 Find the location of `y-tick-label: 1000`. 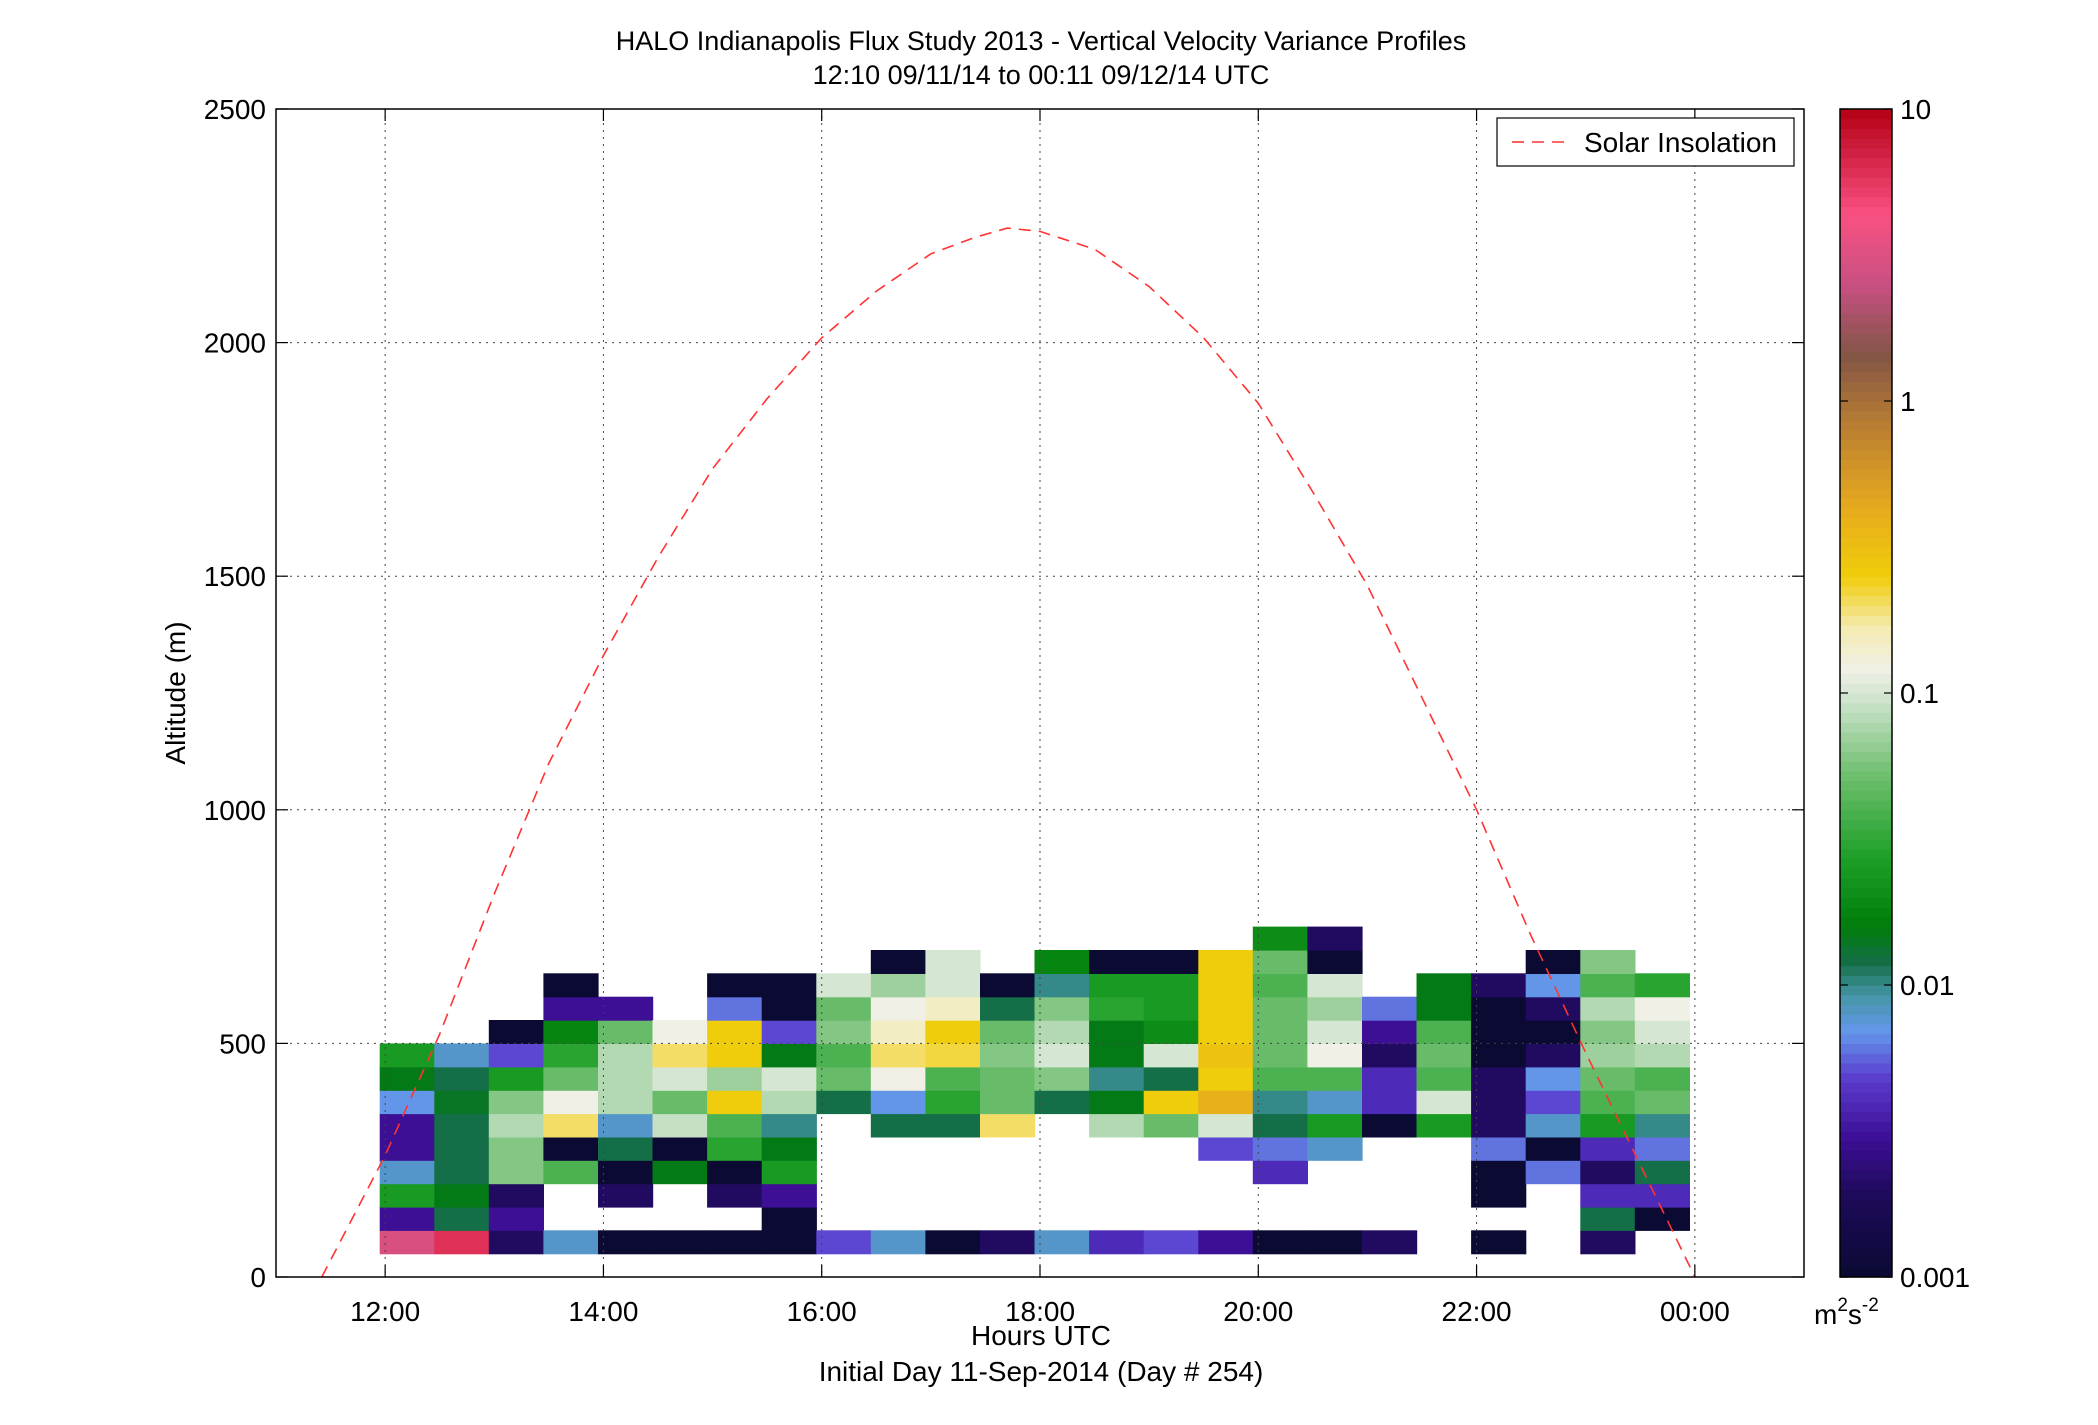

y-tick-label: 1000 is located at coordinates (235, 810).